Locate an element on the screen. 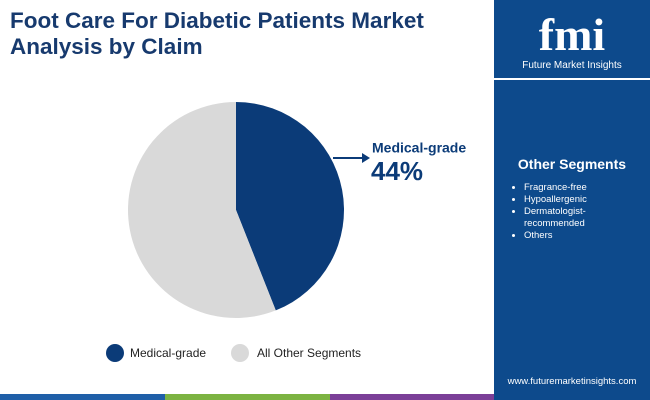 The image size is (650, 400). panel-item: Others is located at coordinates (574, 236).